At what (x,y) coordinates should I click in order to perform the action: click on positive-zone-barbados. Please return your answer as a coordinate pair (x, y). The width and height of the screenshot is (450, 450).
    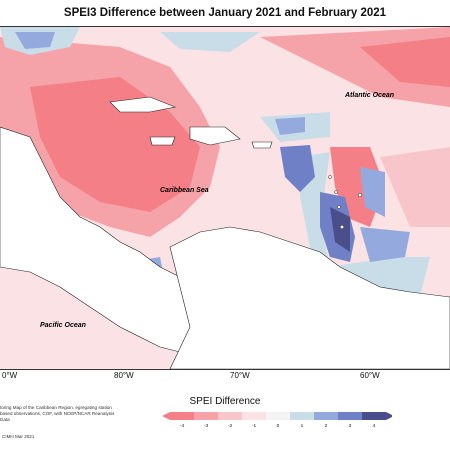
    Looking at the image, I should click on (372, 192).